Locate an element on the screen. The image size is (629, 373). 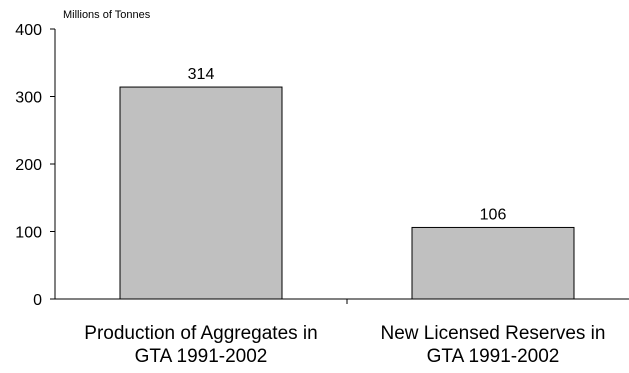
y-tick-label: 400 is located at coordinates (28, 30).